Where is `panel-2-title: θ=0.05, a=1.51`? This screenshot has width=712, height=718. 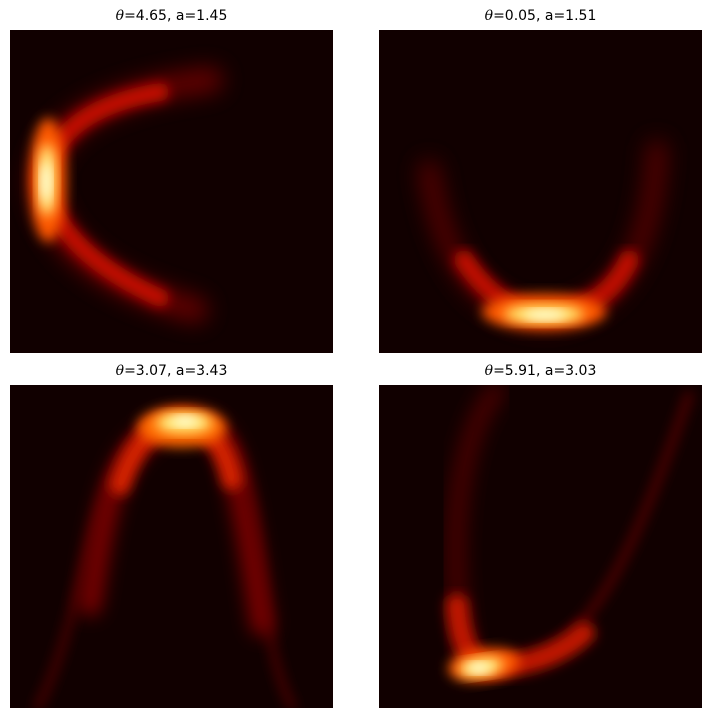
panel-2-title: θ=0.05, a=1.51 is located at coordinates (540, 16).